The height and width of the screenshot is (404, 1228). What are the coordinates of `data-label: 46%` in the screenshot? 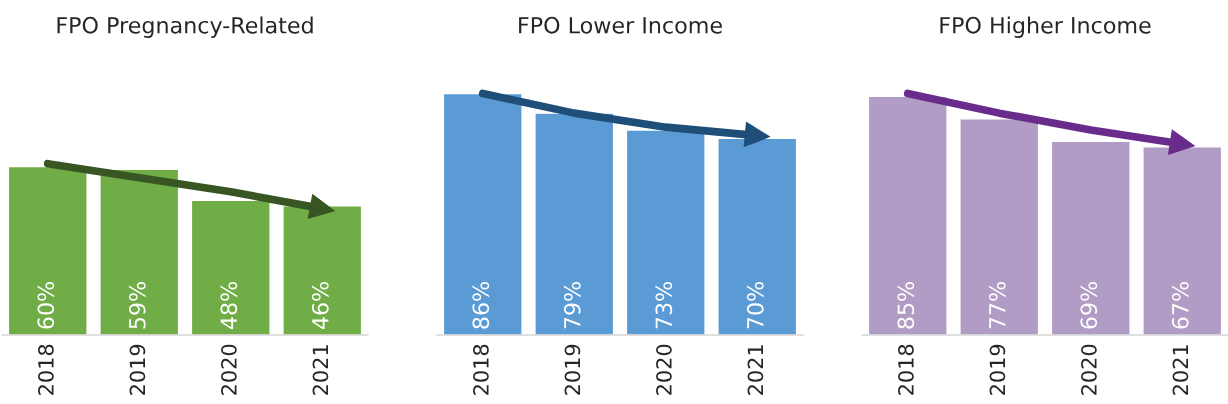 It's located at (320, 306).